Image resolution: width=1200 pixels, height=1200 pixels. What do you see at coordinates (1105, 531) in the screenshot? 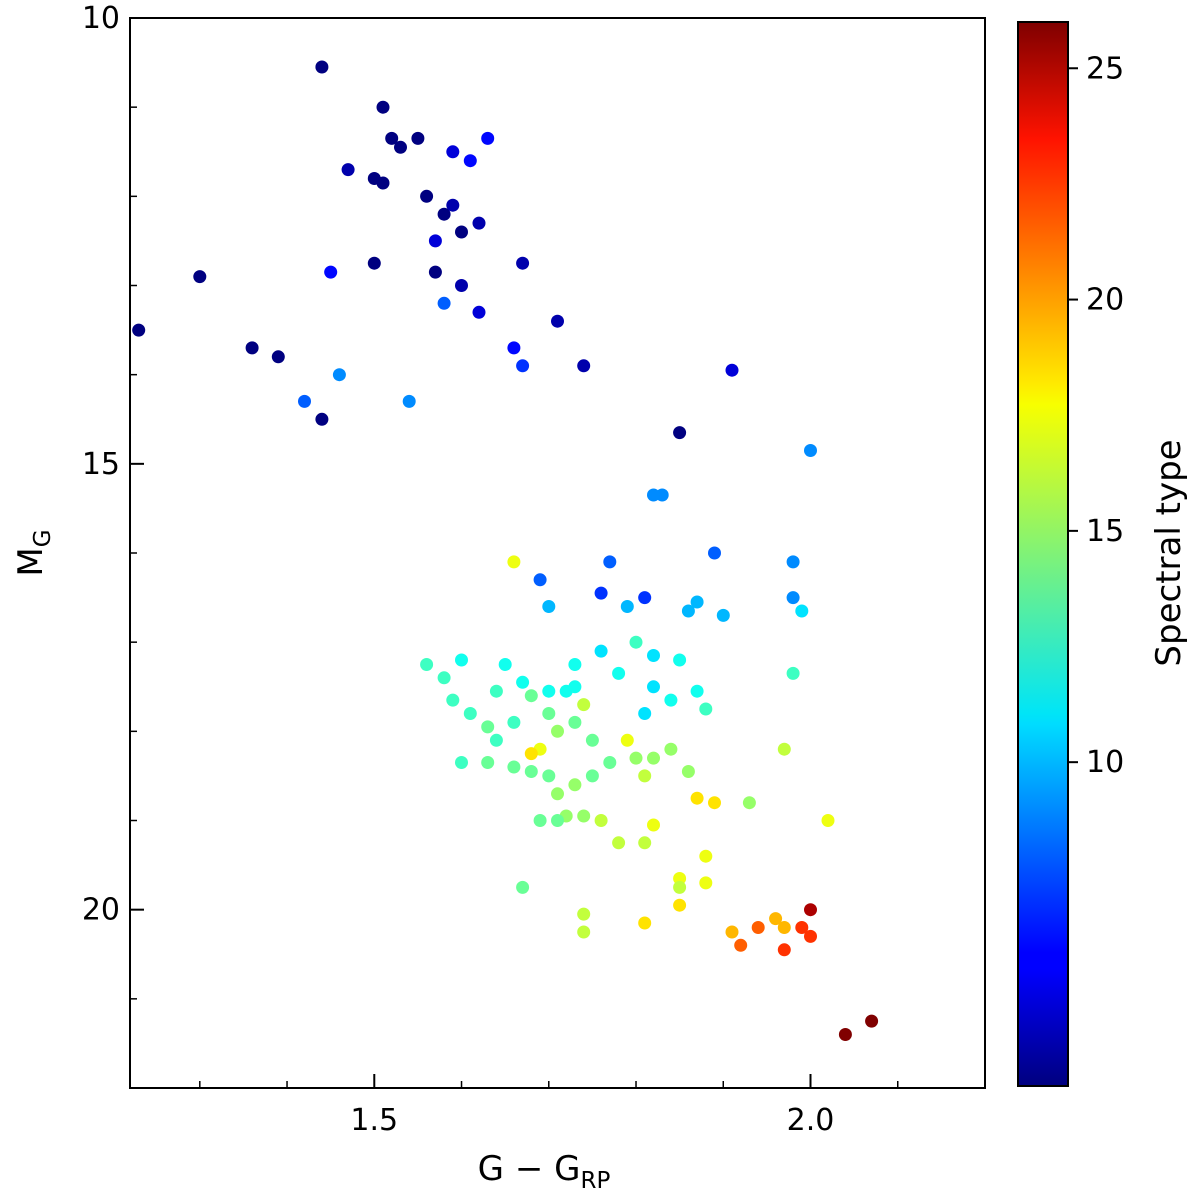
I see `colorbar-tick-label-1: 15` at bounding box center [1105, 531].